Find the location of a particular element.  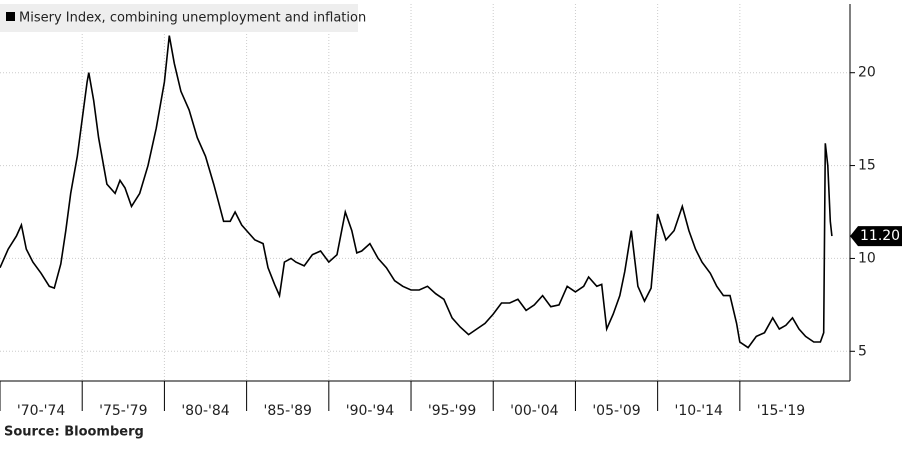

x-tick-label: '90-'94 is located at coordinates (370, 411).